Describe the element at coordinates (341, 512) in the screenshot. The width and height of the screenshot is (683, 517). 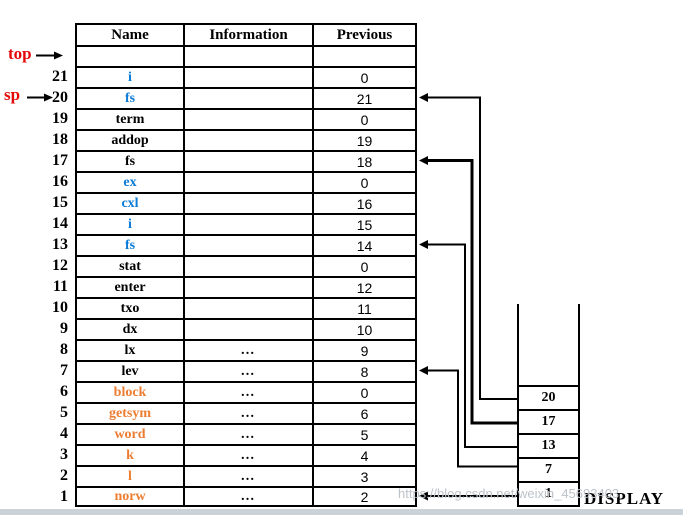
I see `bottom-bar` at that location.